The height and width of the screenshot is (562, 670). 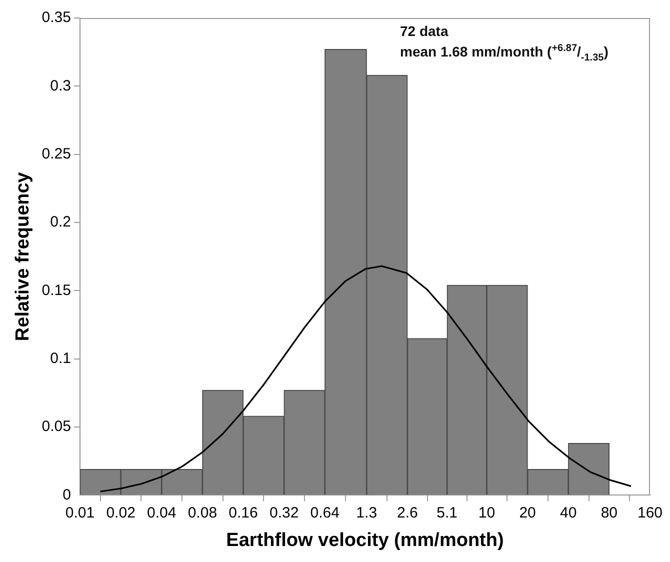 What do you see at coordinates (56, 17) in the screenshot?
I see `y-tick-label: 0.35` at bounding box center [56, 17].